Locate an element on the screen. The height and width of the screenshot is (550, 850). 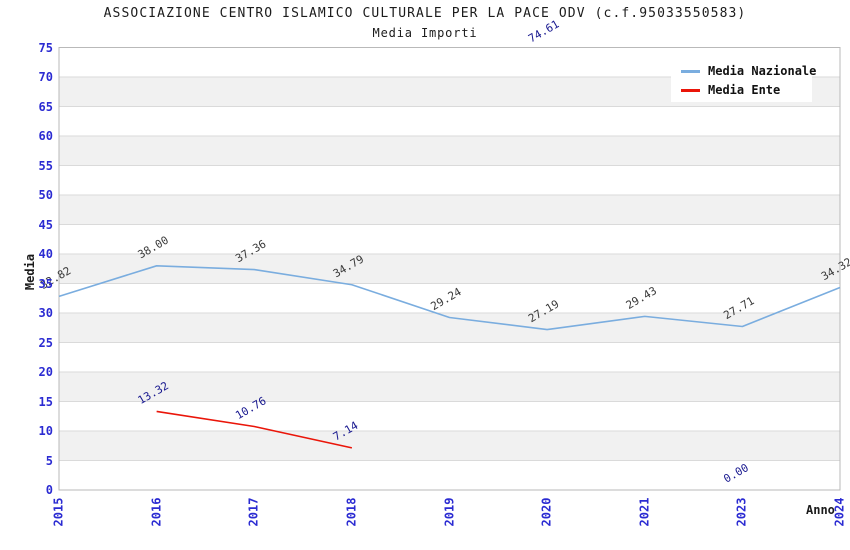
data-label: 32.82 is located at coordinates (55, 278).